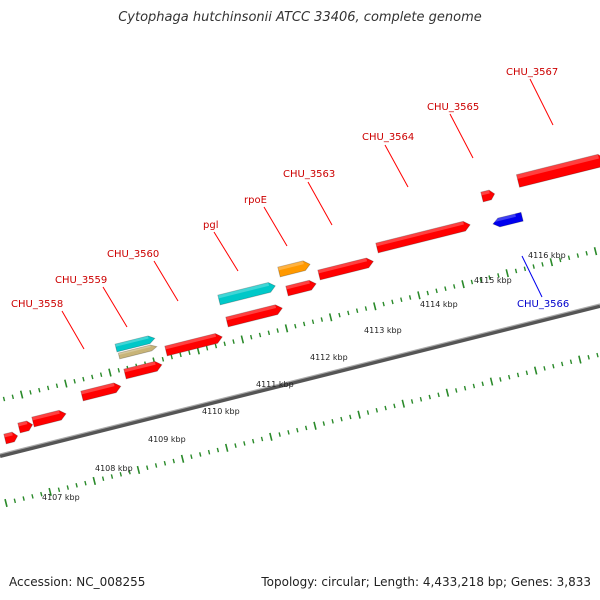  I want to click on rrna-arrow-outline, so click(135, 344).